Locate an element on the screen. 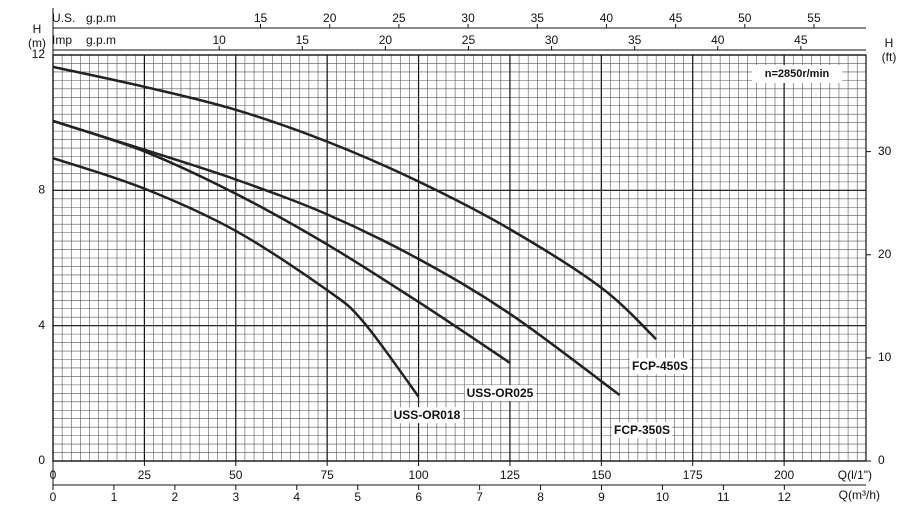 The height and width of the screenshot is (520, 909). x2-tick-label: 11 is located at coordinates (723, 497).